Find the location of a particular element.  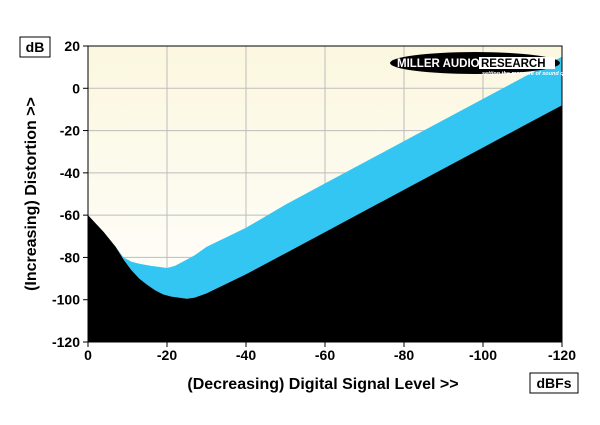

logo-name-part2: RESEARCH is located at coordinates (513, 64).